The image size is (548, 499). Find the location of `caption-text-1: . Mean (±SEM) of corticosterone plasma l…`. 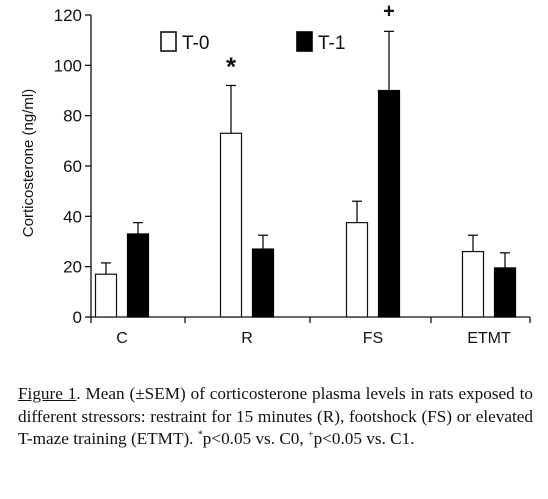

caption-text-1: . Mean (±SEM) of corticosterone plasma l… is located at coordinates (276, 416).